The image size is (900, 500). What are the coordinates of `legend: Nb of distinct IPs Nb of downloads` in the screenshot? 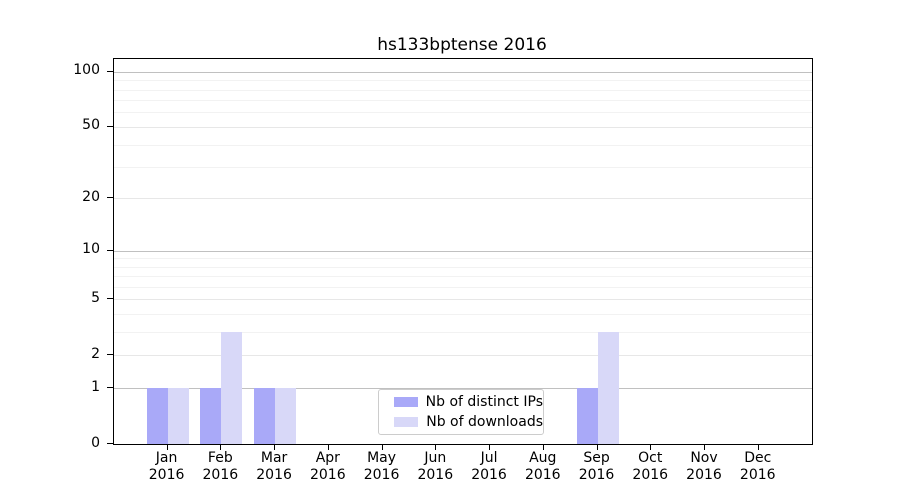 It's located at (461, 412).